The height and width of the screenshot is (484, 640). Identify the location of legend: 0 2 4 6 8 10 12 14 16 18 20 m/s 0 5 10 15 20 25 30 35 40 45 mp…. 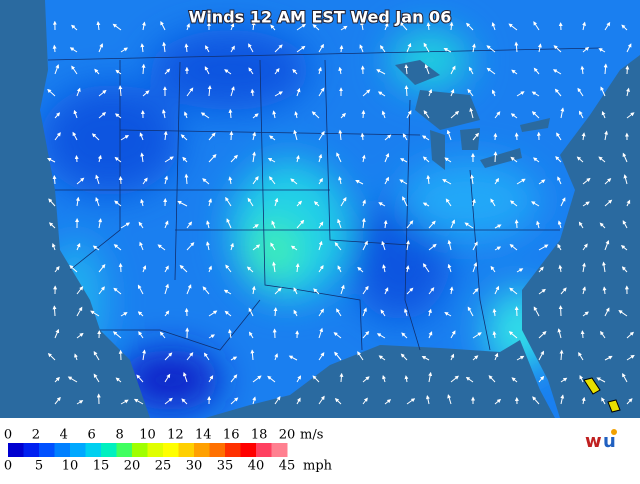
(168, 451).